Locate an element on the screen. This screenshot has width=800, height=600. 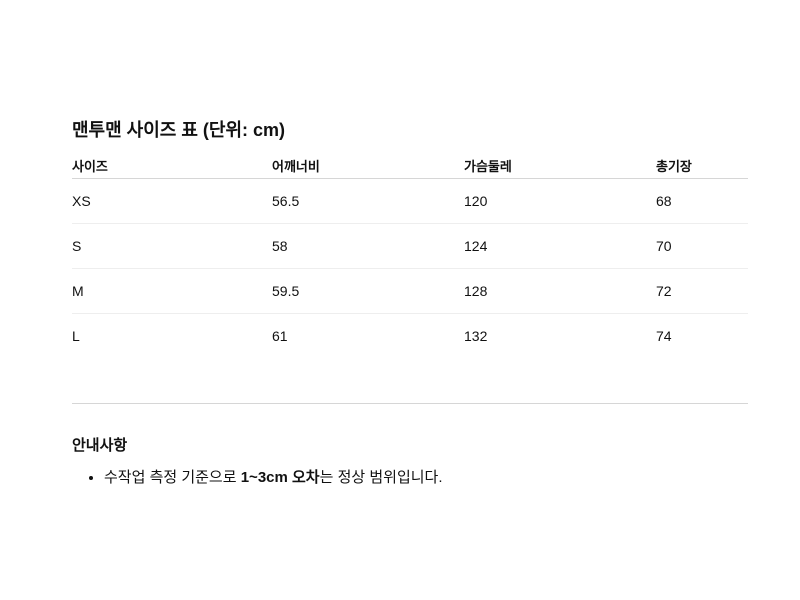
cell-size: XS is located at coordinates (172, 201).